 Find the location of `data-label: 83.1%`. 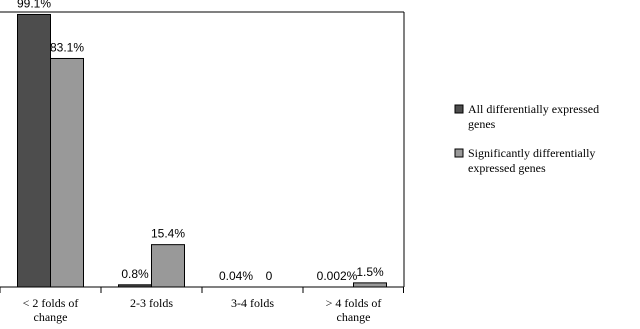

data-label: 83.1% is located at coordinates (67, 47).